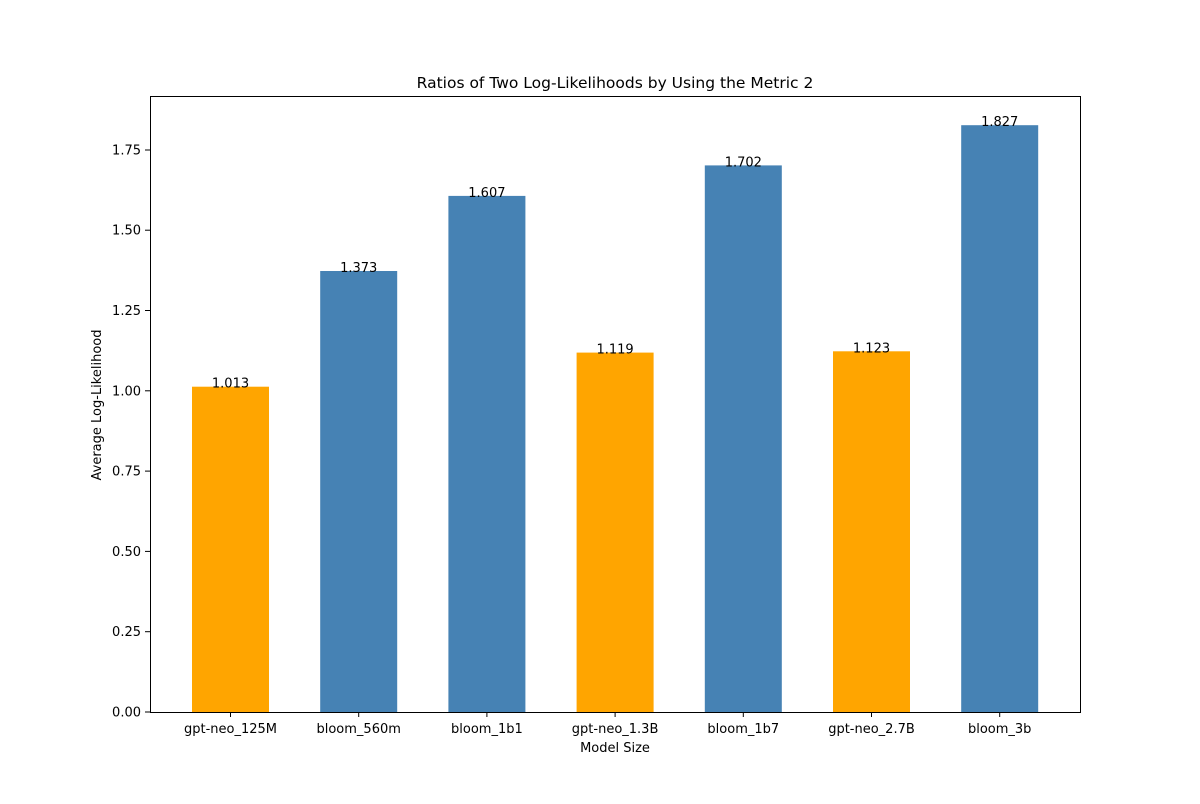  I want to click on y-tick-label: 0.25, so click(126, 632).